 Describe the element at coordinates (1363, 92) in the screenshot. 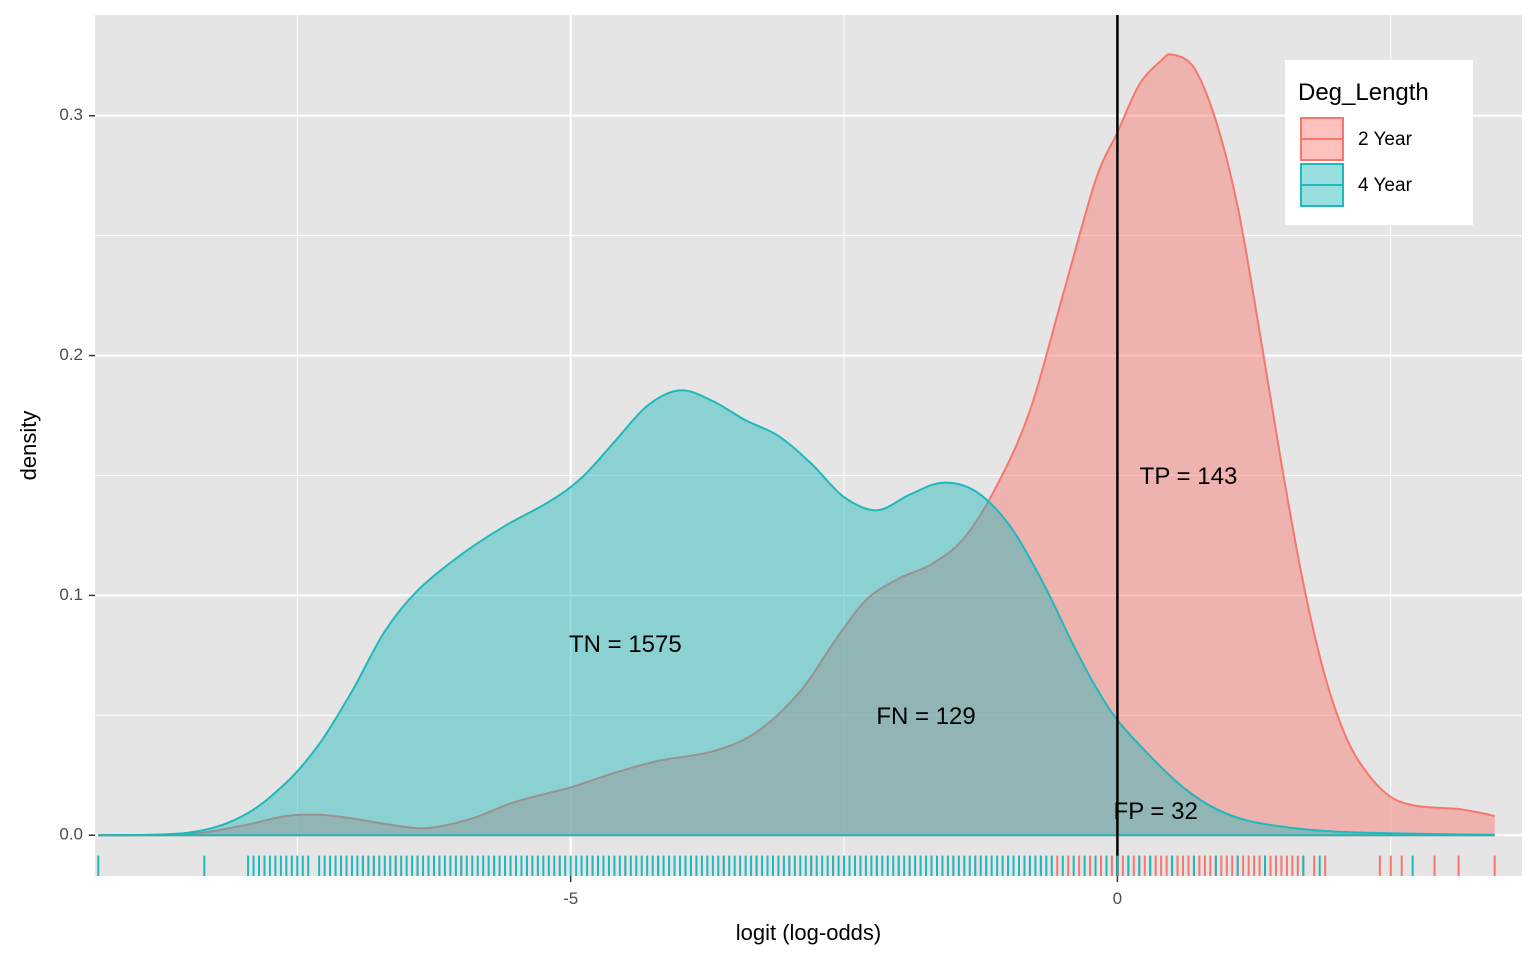

I see `legend-title: Deg_Length` at that location.